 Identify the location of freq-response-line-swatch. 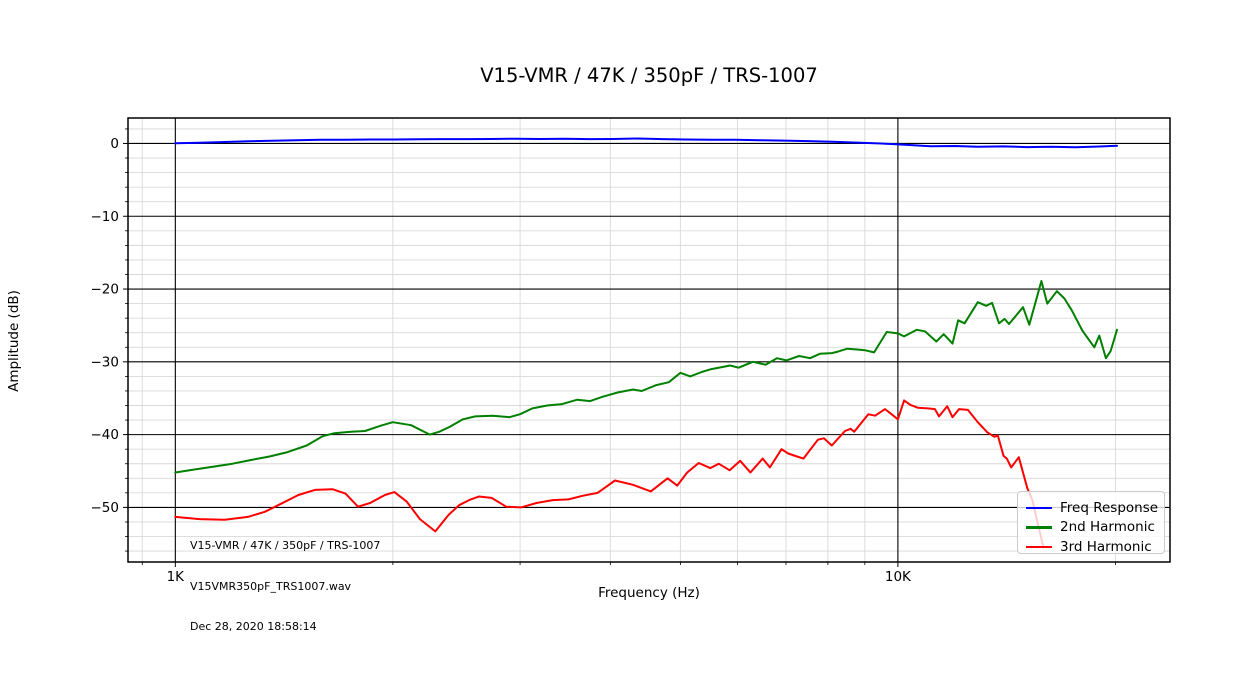
(1039, 507).